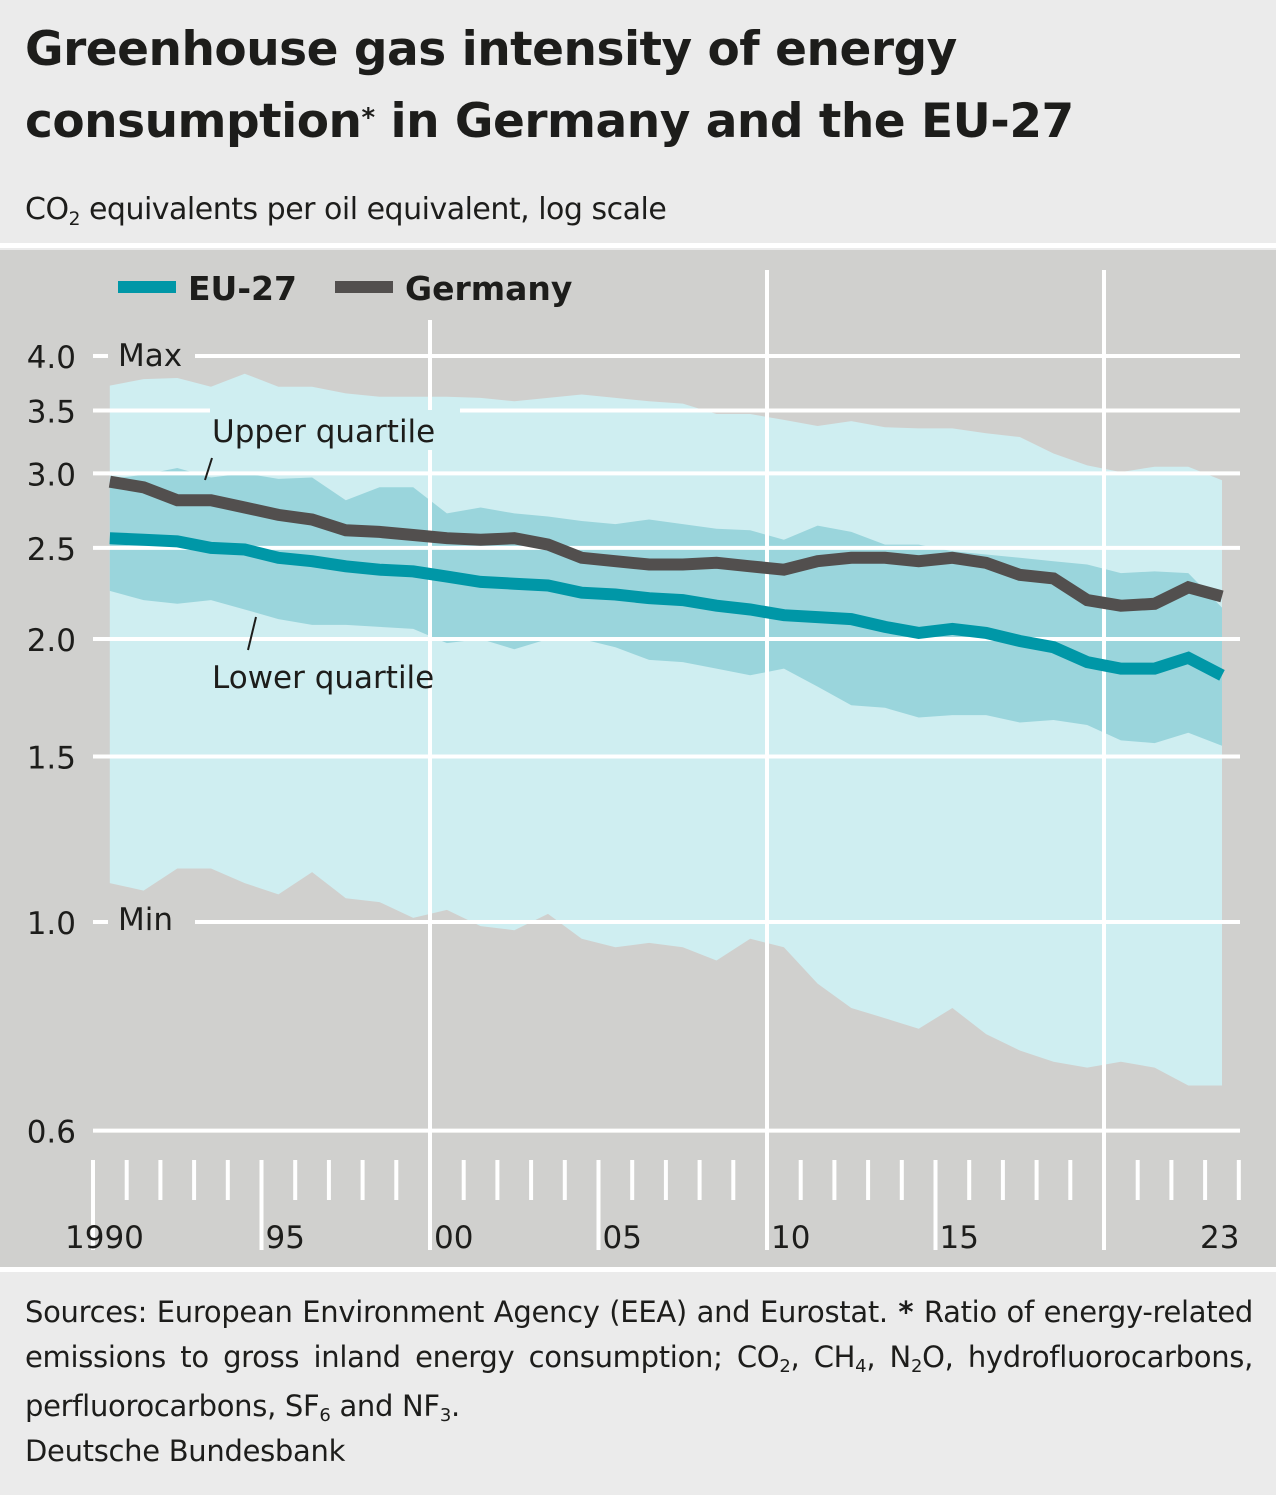  Describe the element at coordinates (51, 550) in the screenshot. I see `y-tick-label: 2.5` at that location.